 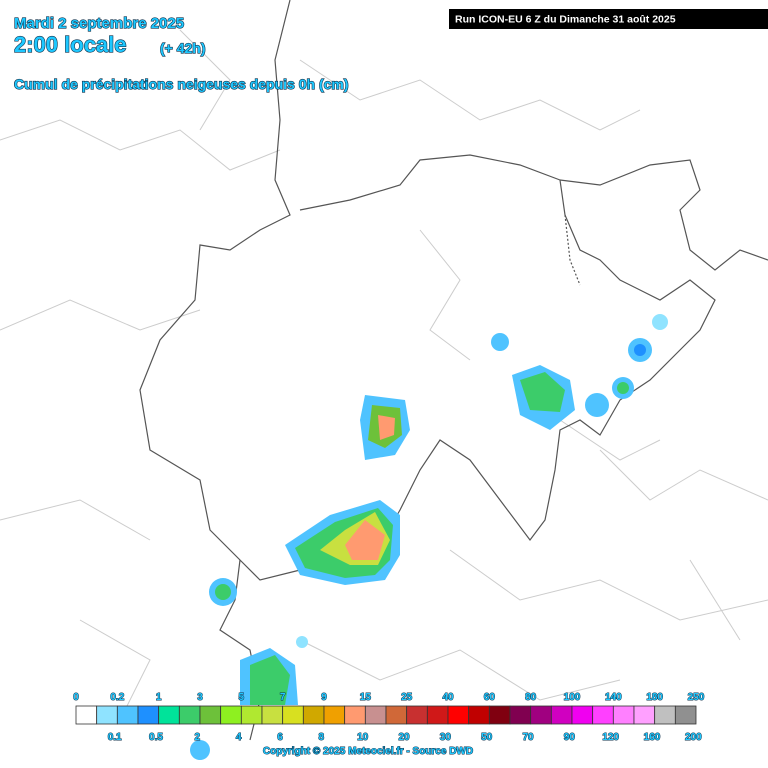 What do you see at coordinates (198, 737) in the screenshot?
I see `legend-label: 2` at bounding box center [198, 737].